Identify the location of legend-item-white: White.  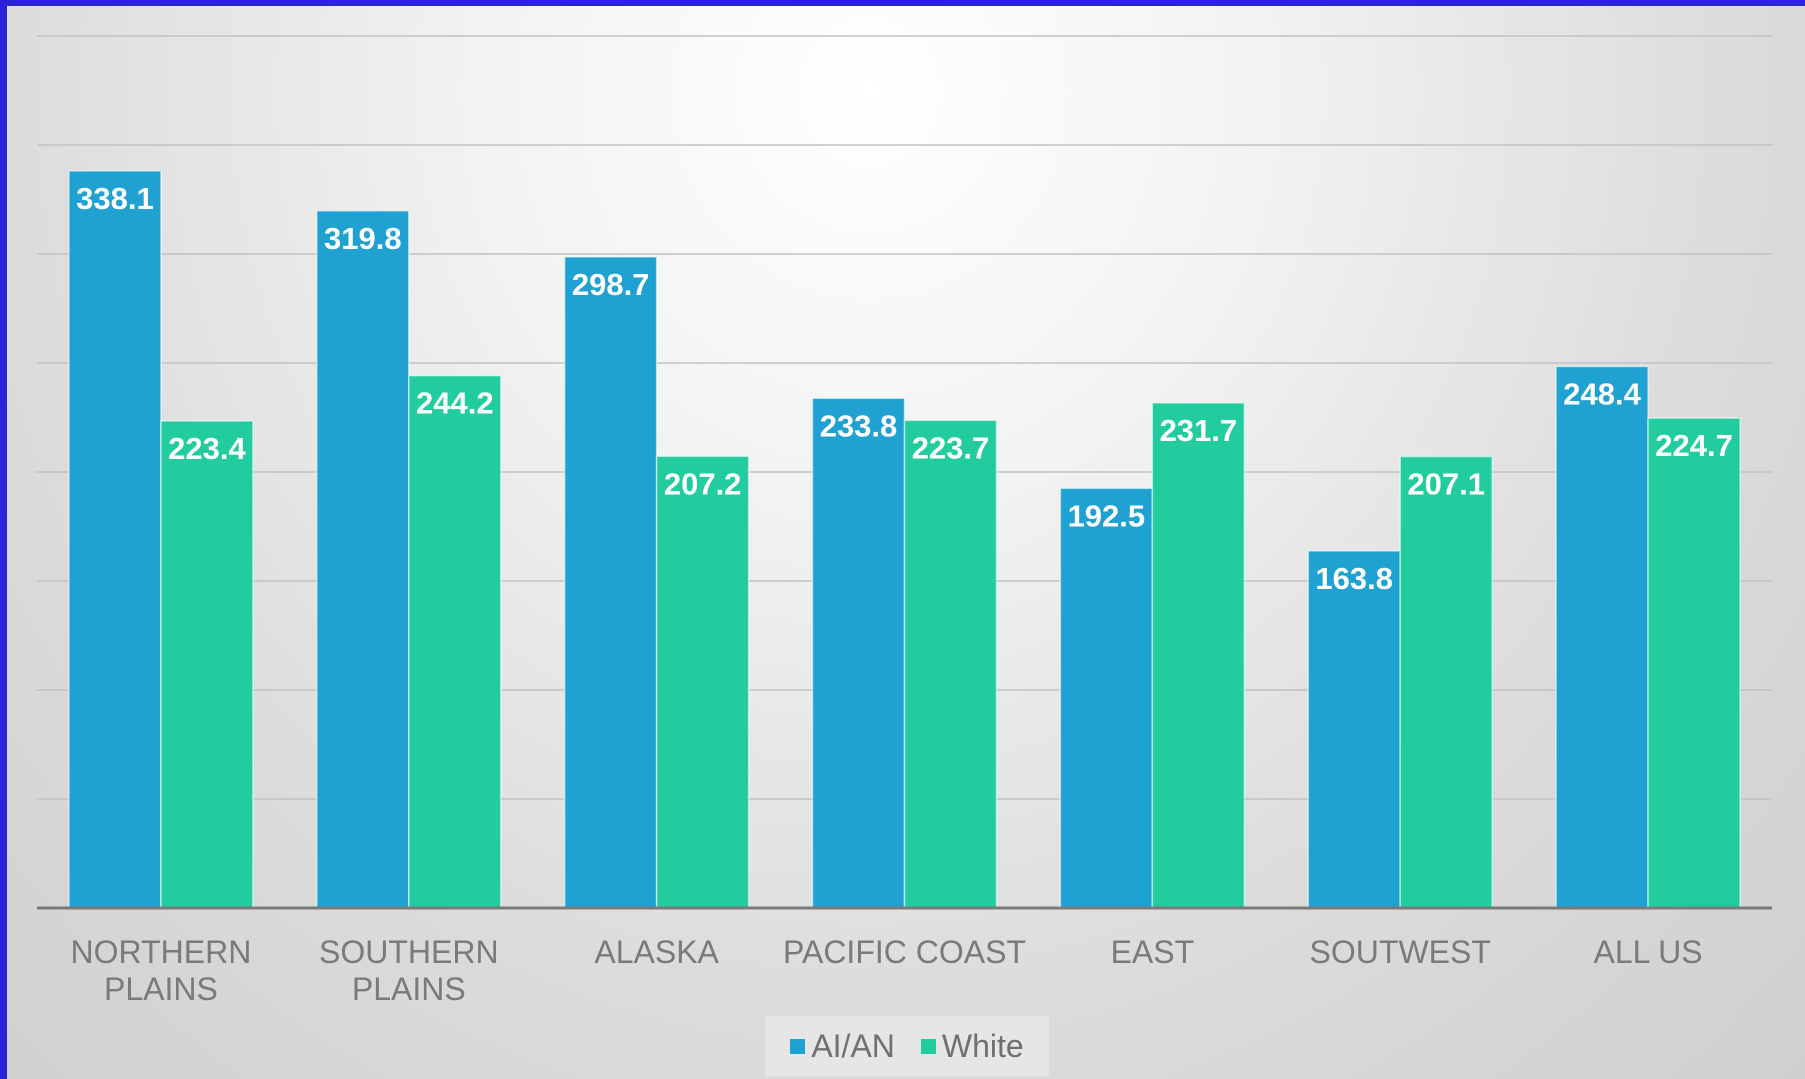
(972, 1046).